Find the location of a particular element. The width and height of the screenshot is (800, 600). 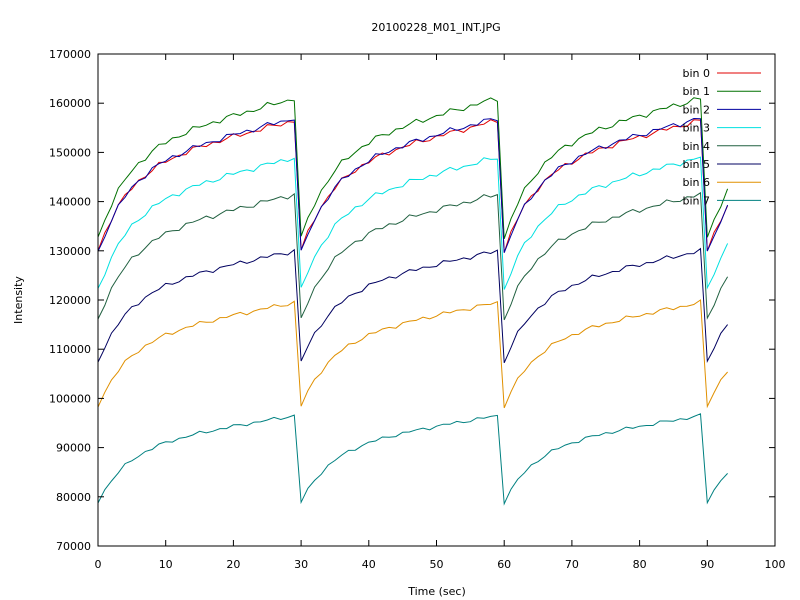

legend-label: bin 5 is located at coordinates (696, 164).